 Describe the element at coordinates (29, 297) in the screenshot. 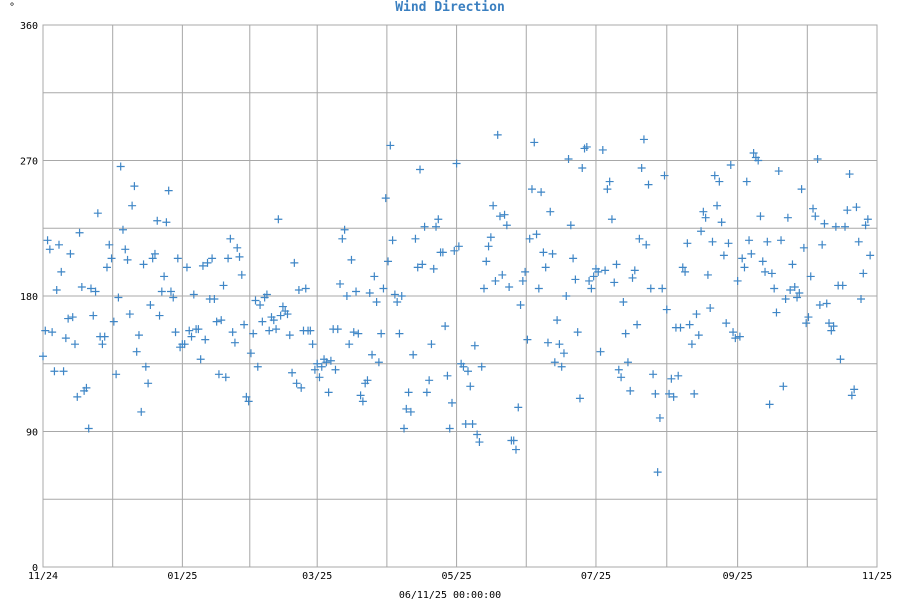

I see `y-tick-label: 180` at that location.